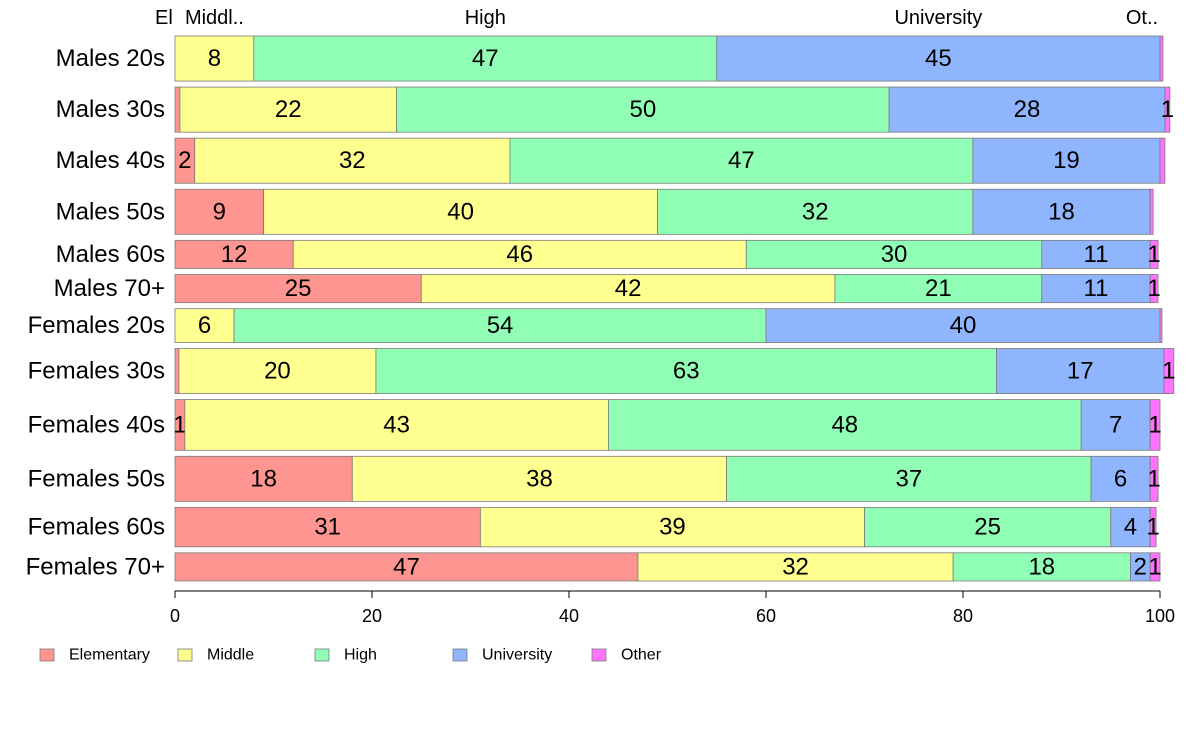 The height and width of the screenshot is (736, 1188). Describe the element at coordinates (164, 18) in the screenshot. I see `top-category-label: El` at that location.